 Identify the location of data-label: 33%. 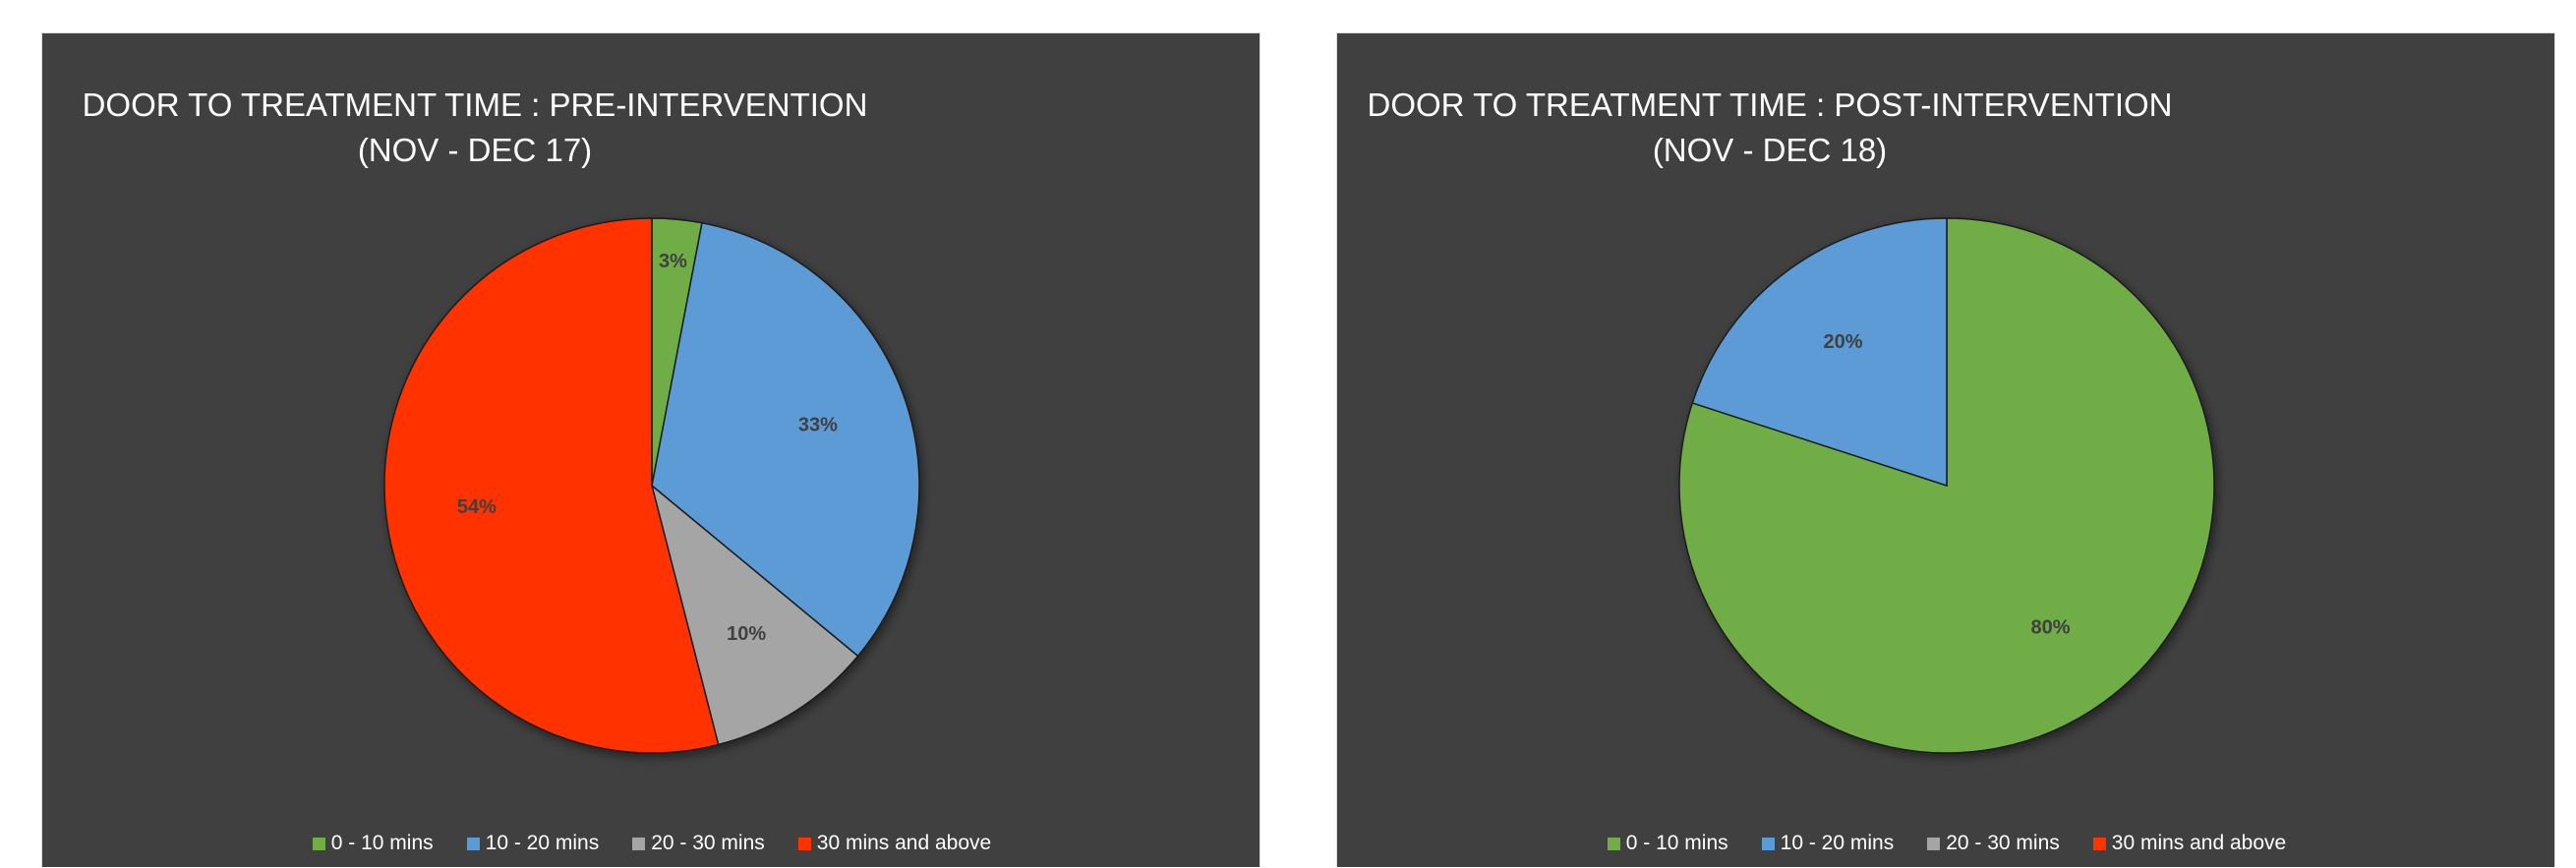
(818, 424).